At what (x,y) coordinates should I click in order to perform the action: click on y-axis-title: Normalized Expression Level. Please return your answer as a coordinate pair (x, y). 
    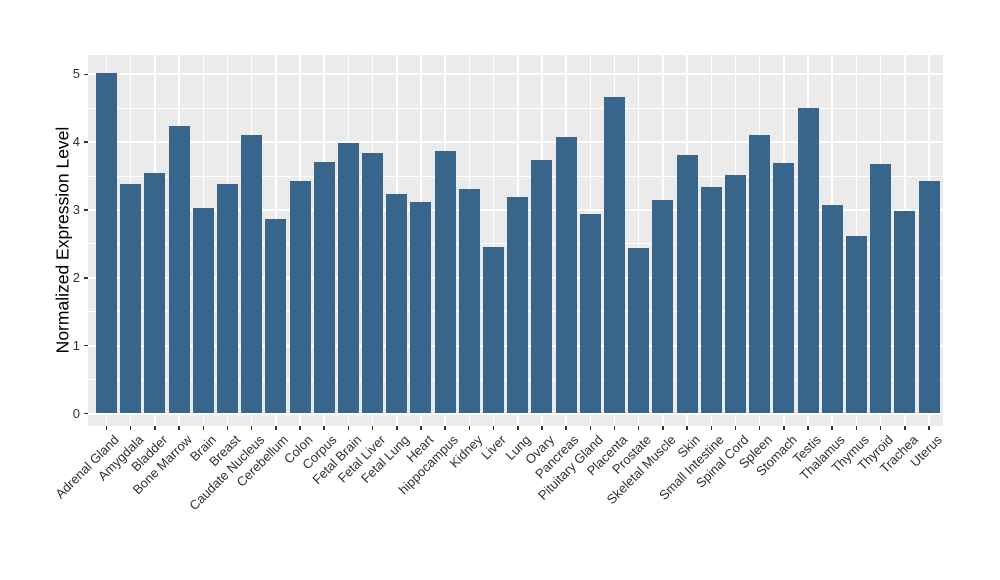
    Looking at the image, I should click on (62, 240).